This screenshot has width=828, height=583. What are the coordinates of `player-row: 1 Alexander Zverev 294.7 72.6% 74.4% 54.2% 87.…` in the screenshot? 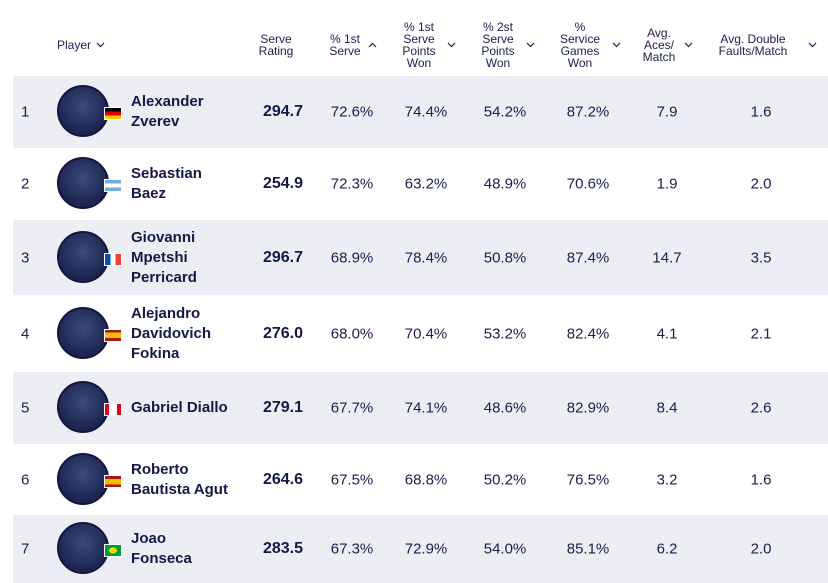 It's located at (420, 112).